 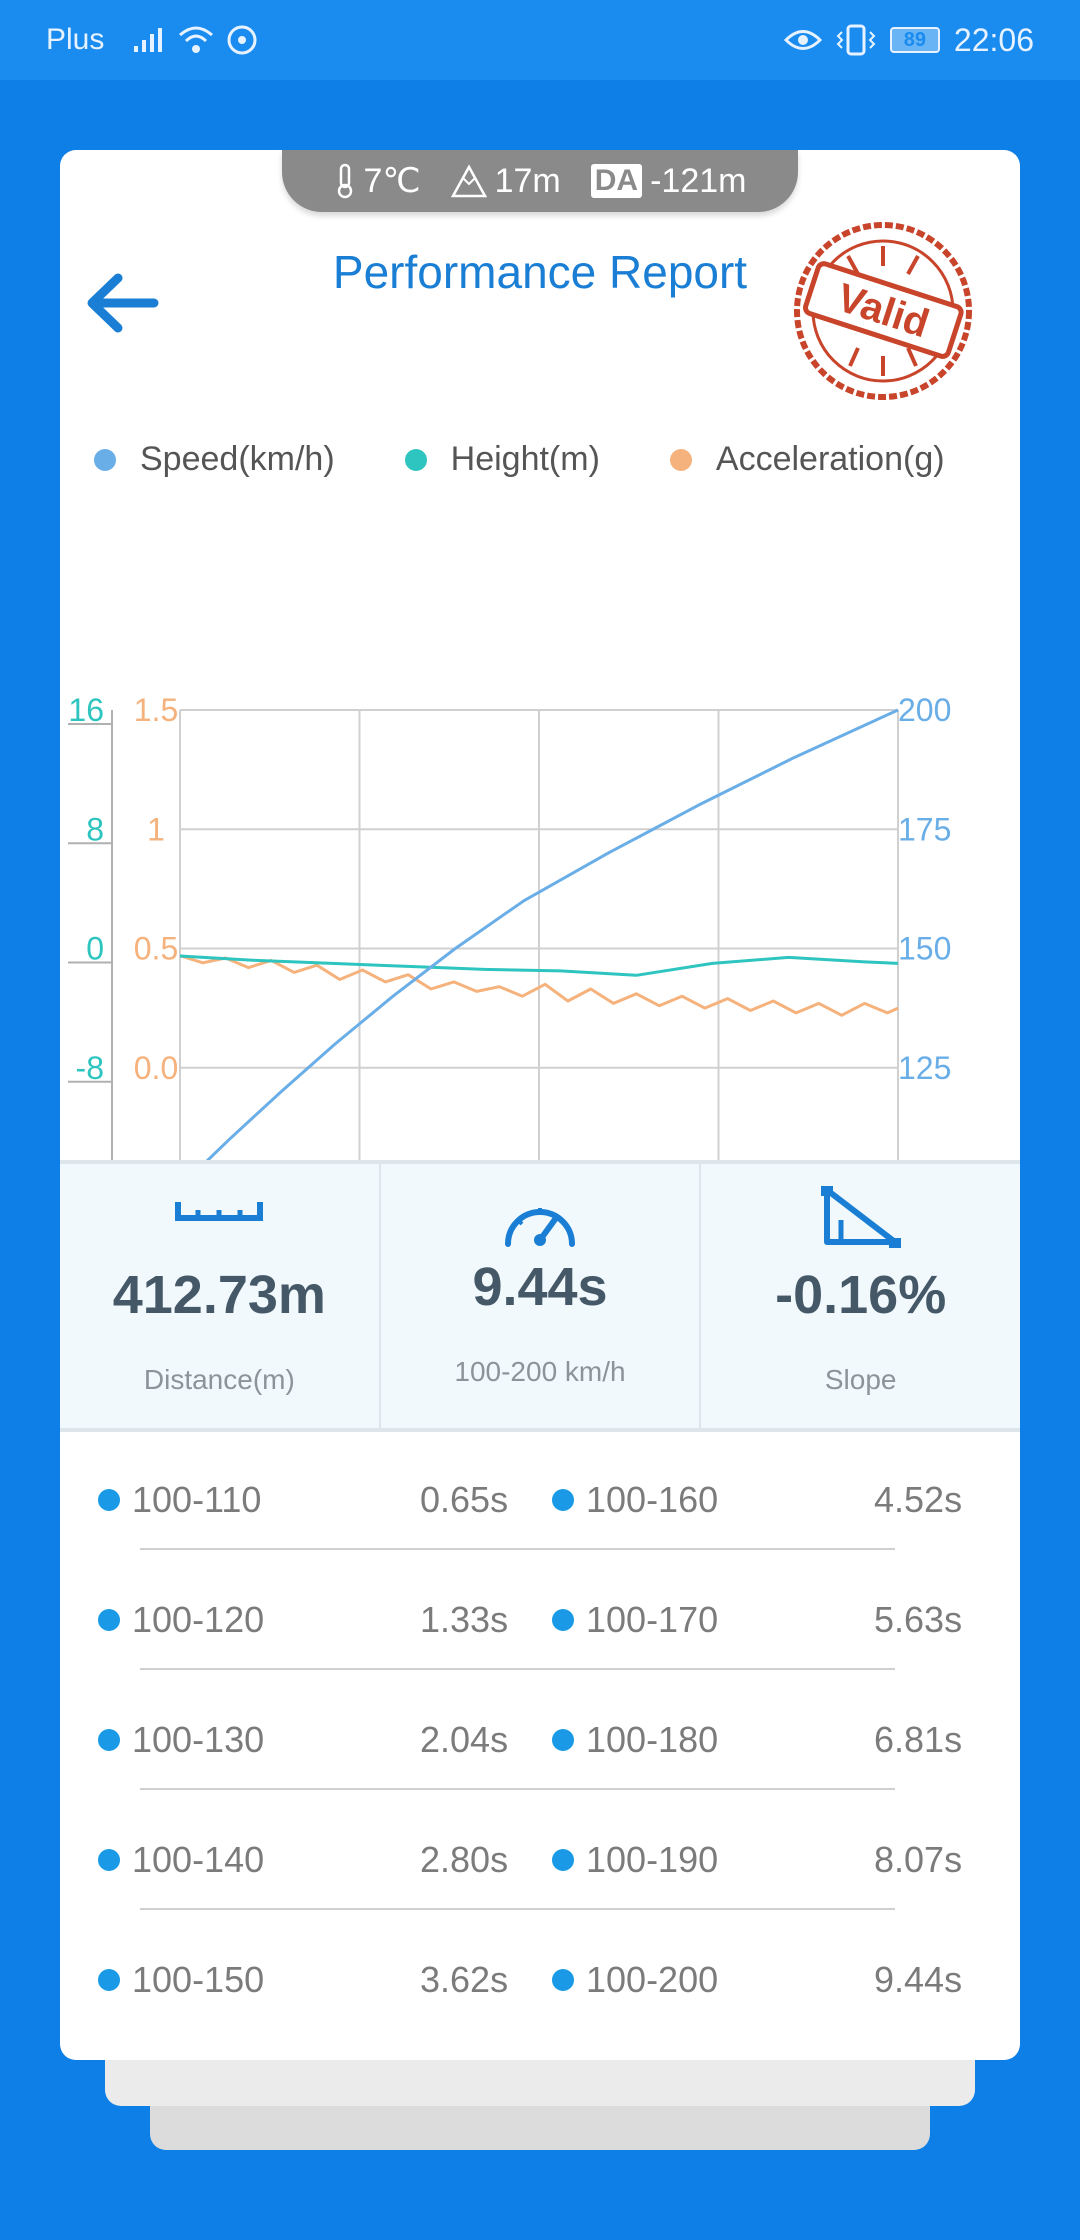 What do you see at coordinates (540, 1740) in the screenshot?
I see `split-row: 100-130 2.04s 100-180 6.81s` at bounding box center [540, 1740].